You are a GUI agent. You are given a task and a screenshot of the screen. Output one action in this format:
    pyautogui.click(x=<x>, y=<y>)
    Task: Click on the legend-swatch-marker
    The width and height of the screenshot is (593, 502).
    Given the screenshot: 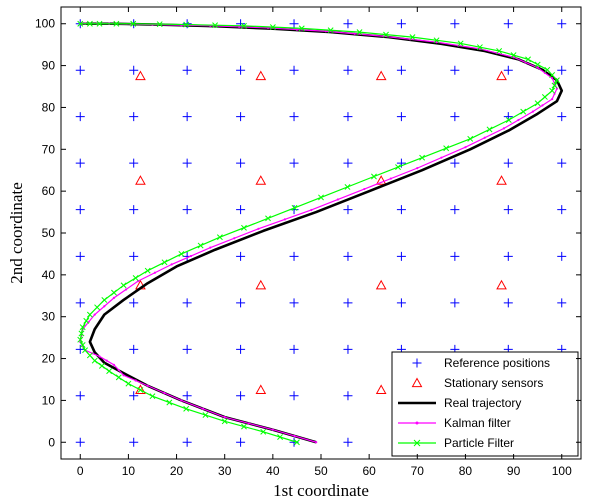 What is the action you would take?
    pyautogui.click(x=417, y=423)
    